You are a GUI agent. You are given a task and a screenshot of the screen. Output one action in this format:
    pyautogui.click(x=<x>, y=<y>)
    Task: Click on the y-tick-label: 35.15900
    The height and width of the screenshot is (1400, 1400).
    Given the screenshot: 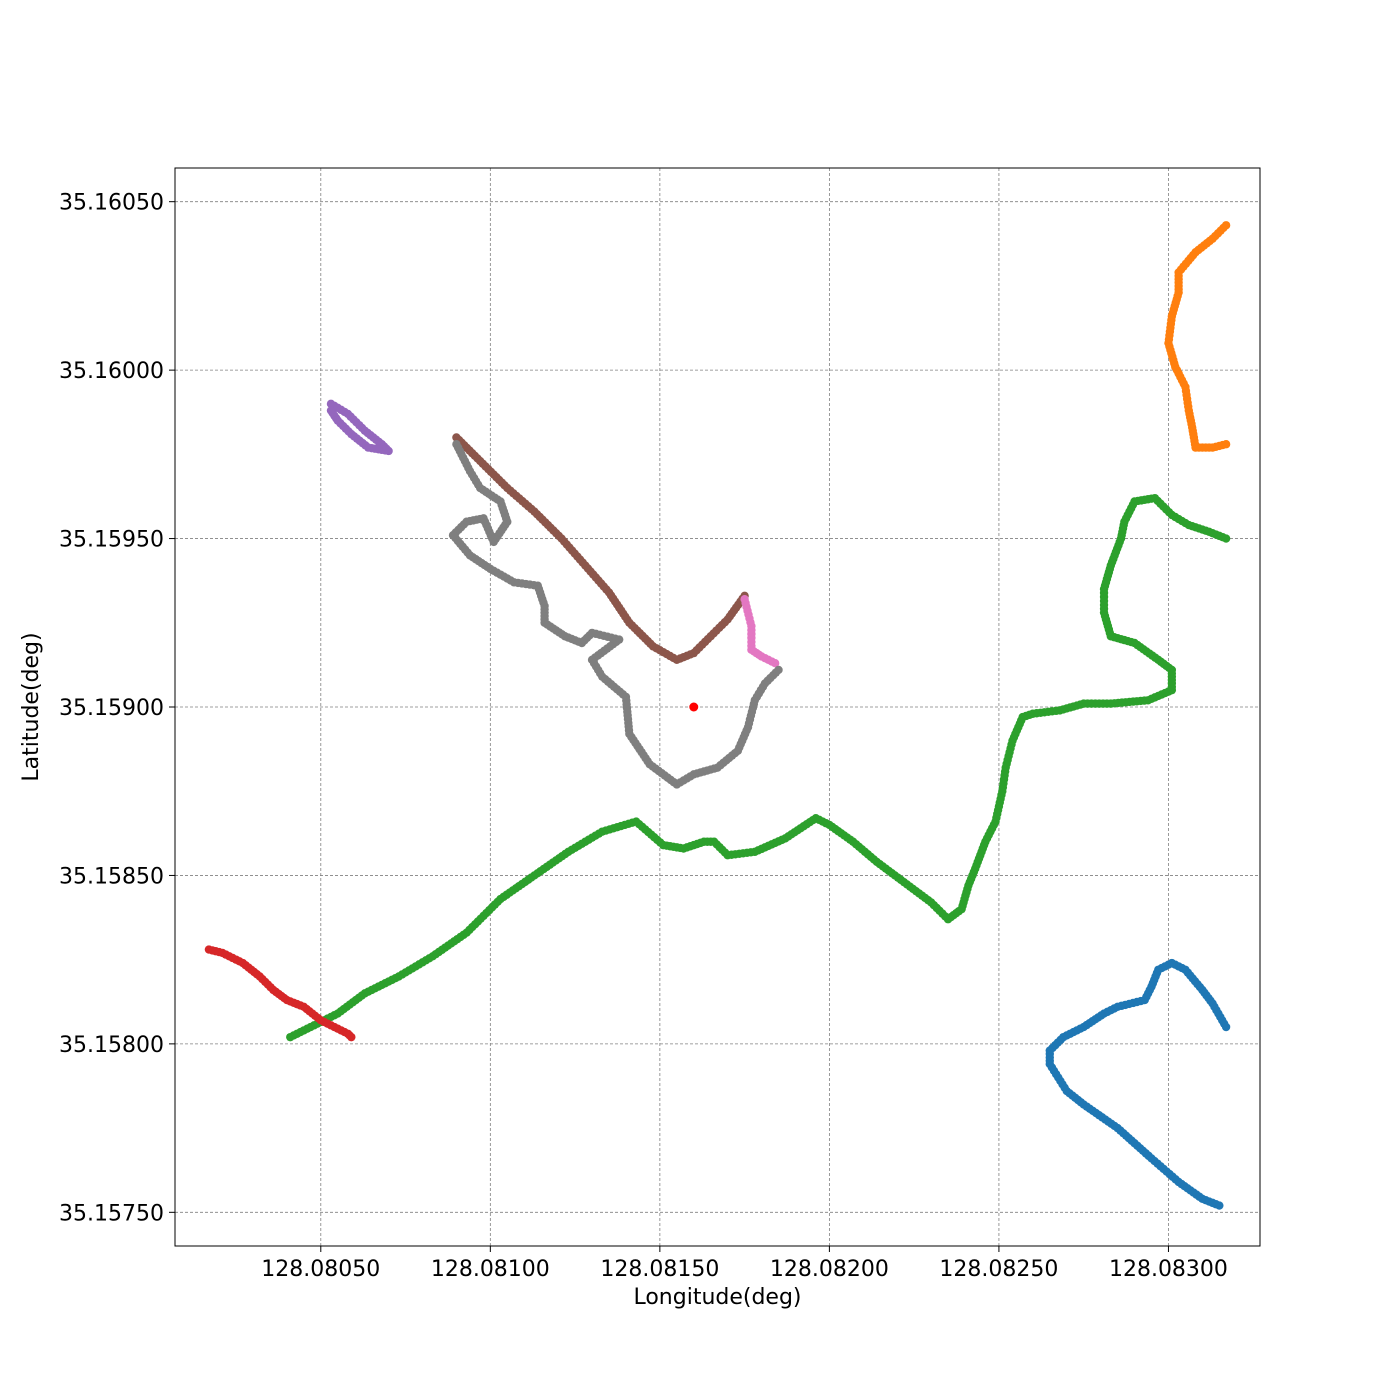 What is the action you would take?
    pyautogui.click(x=111, y=708)
    